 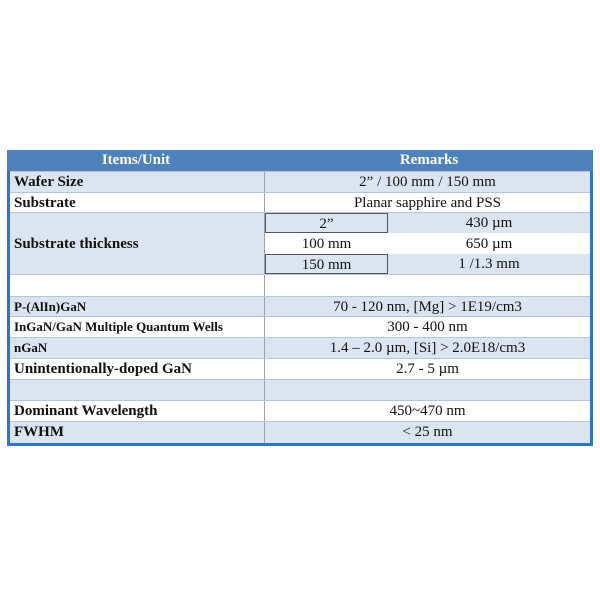 I want to click on sub-row: 150 mm 1 /1.3 mm, so click(x=427, y=264).